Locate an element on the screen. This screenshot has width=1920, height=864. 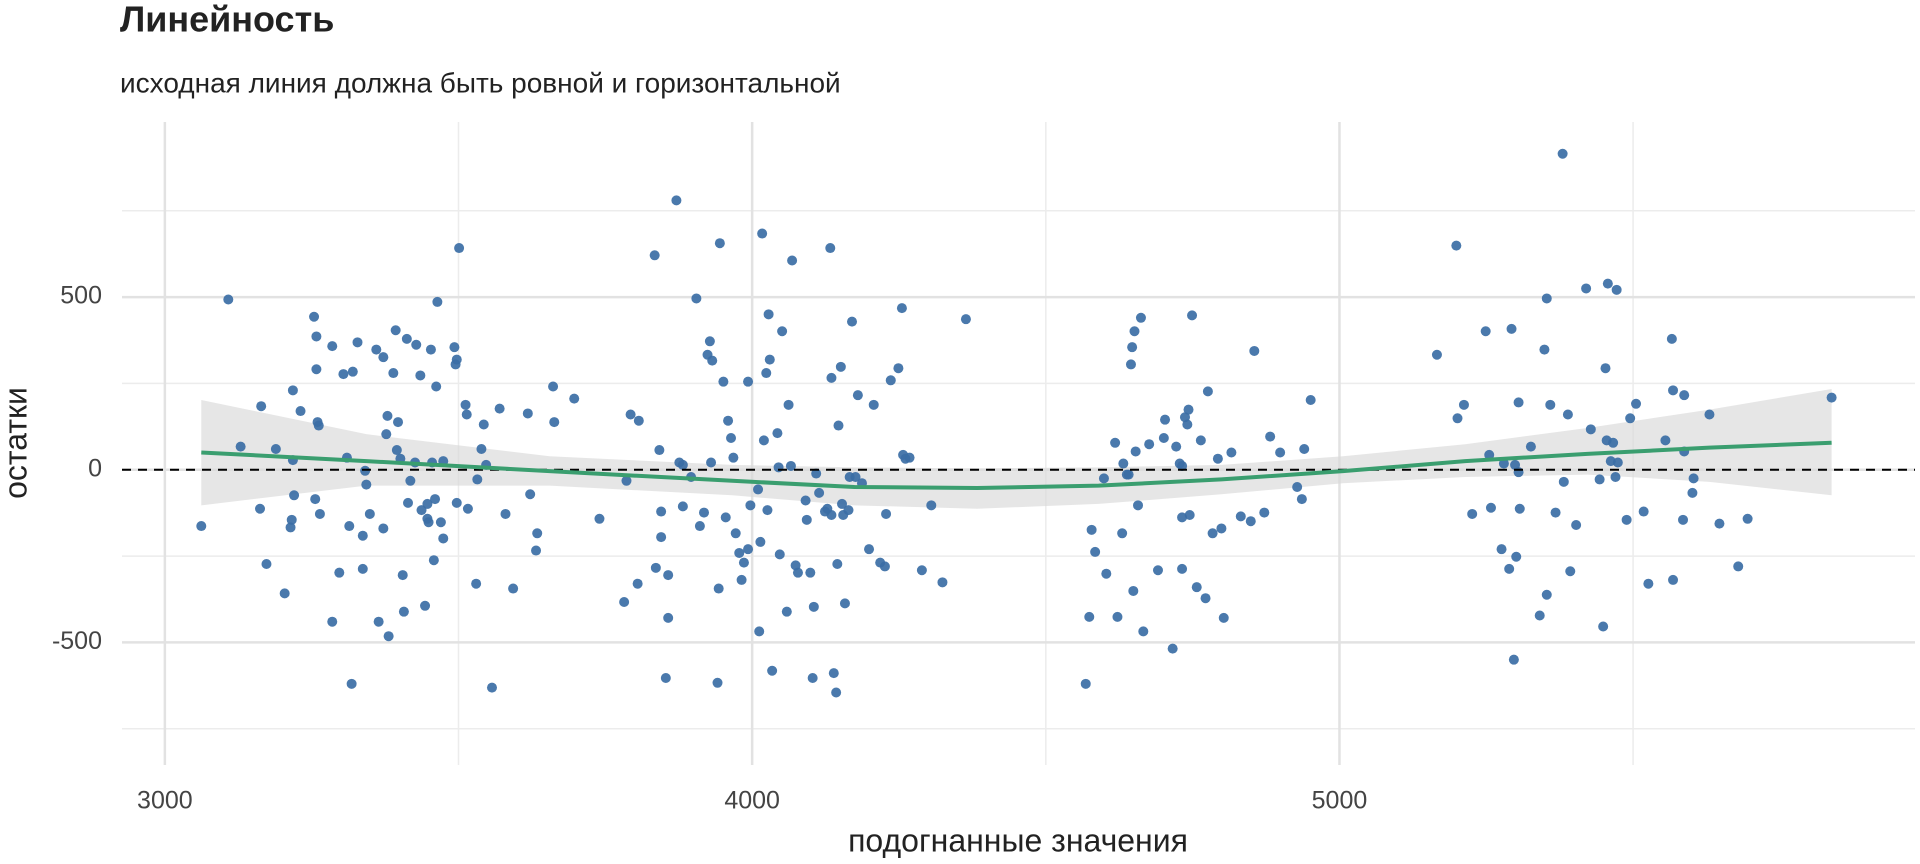
y-tick-label: -500 is located at coordinates (77, 641).